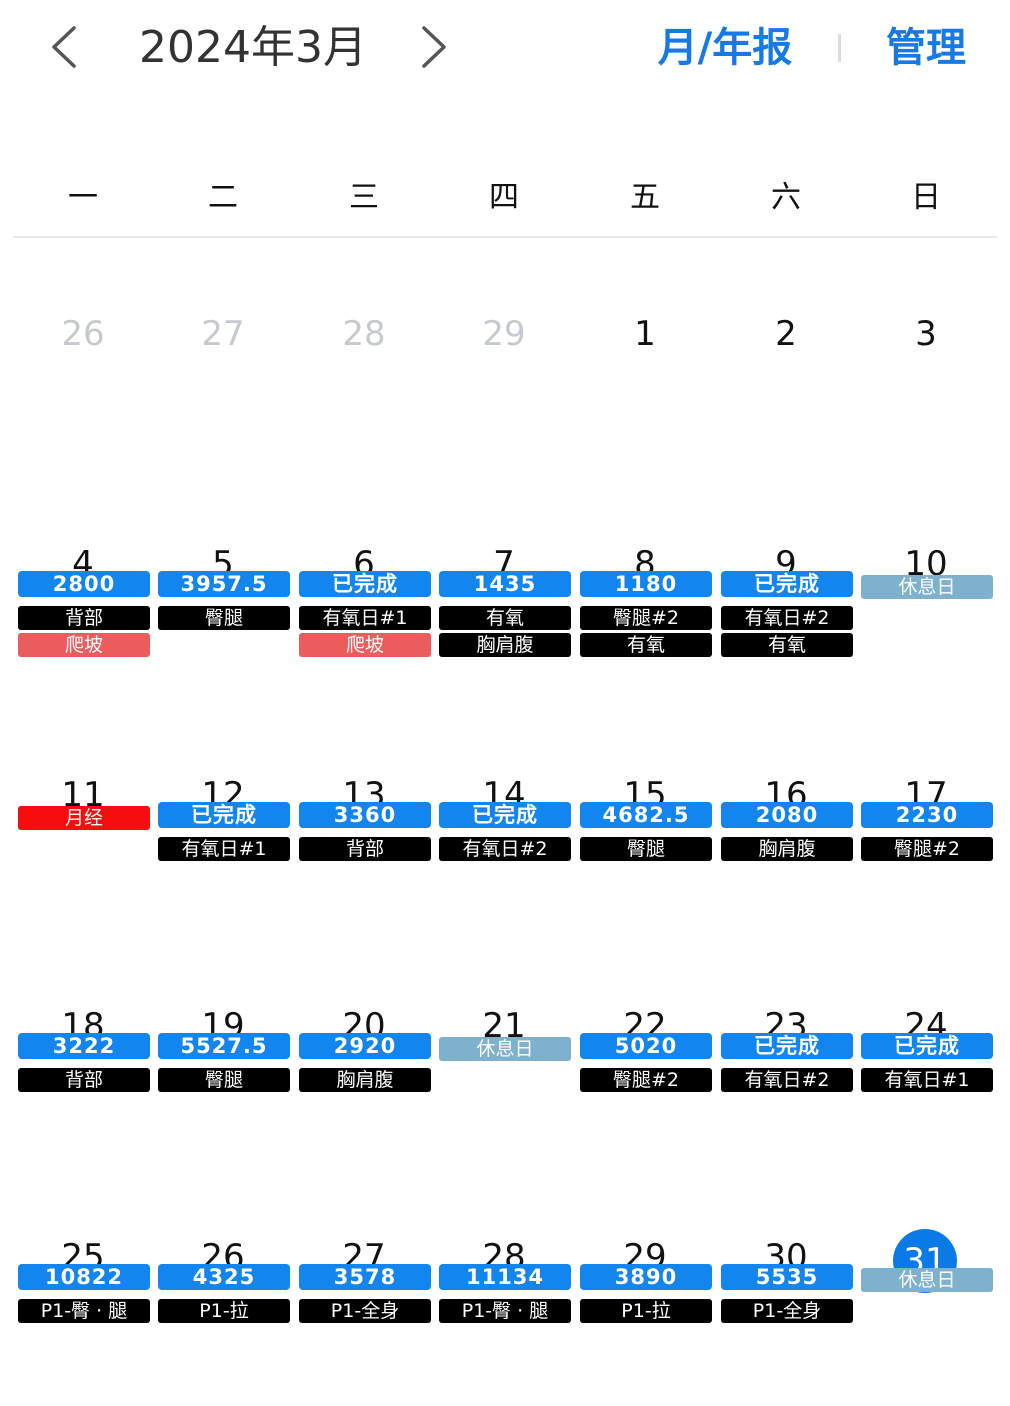 This screenshot has width=1010, height=1406. I want to click on day-cell: 13 3360 背部, so click(364, 829).